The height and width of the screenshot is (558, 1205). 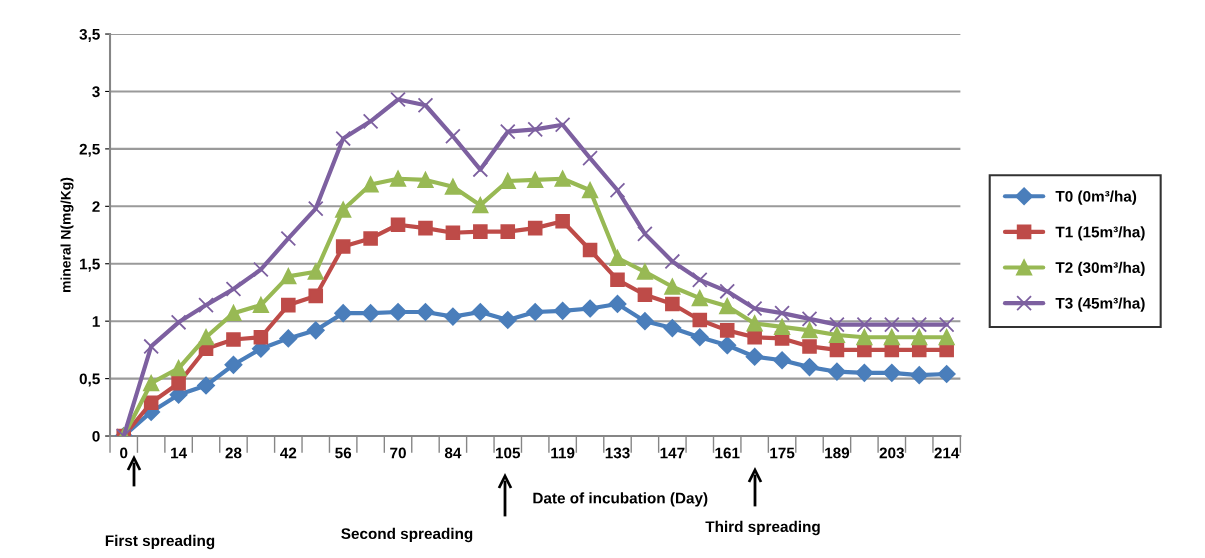 What do you see at coordinates (1100, 304) in the screenshot?
I see `legend-label: T3 (45m³/ha)` at bounding box center [1100, 304].